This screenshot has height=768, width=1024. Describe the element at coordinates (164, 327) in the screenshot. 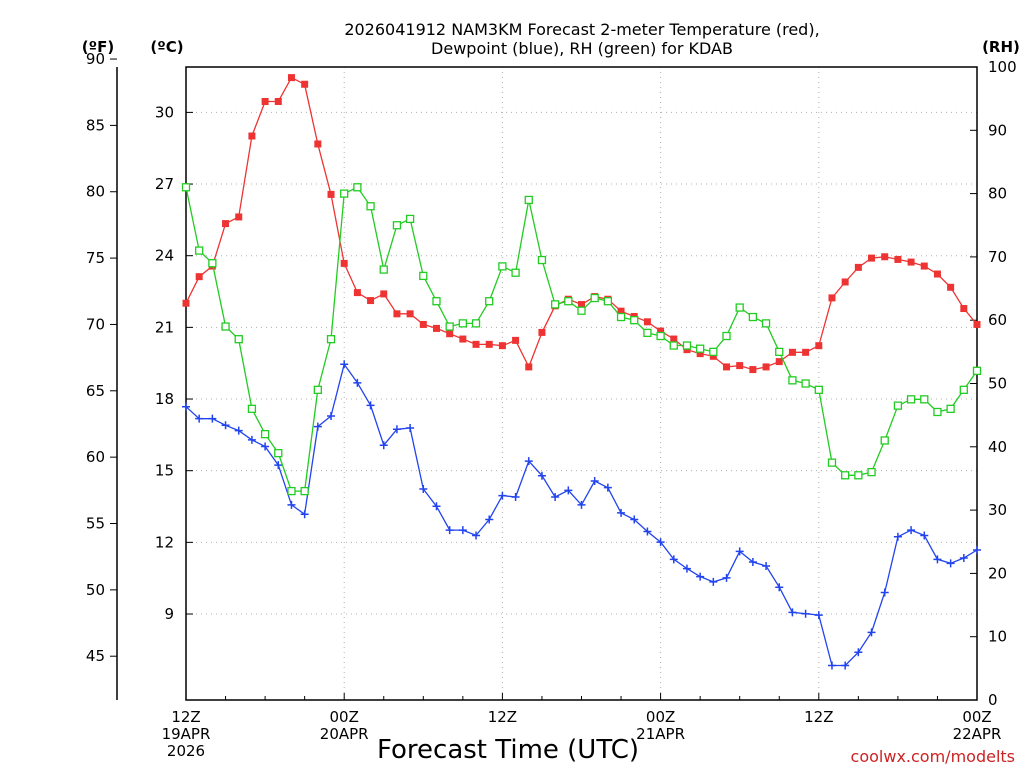

I see `celsius-tick-label: 21` at that location.